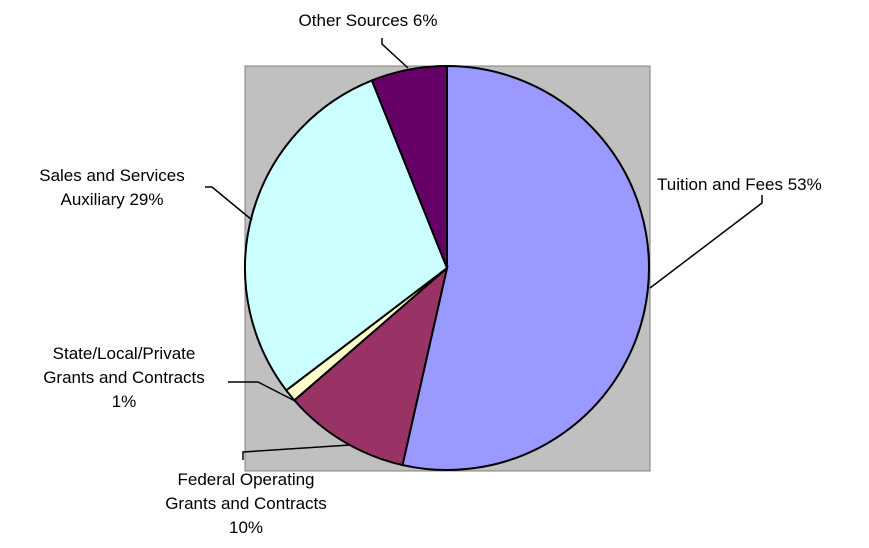  Describe the element at coordinates (346, 235) in the screenshot. I see `pie-slice-sales-and-services-auxiliary` at that location.